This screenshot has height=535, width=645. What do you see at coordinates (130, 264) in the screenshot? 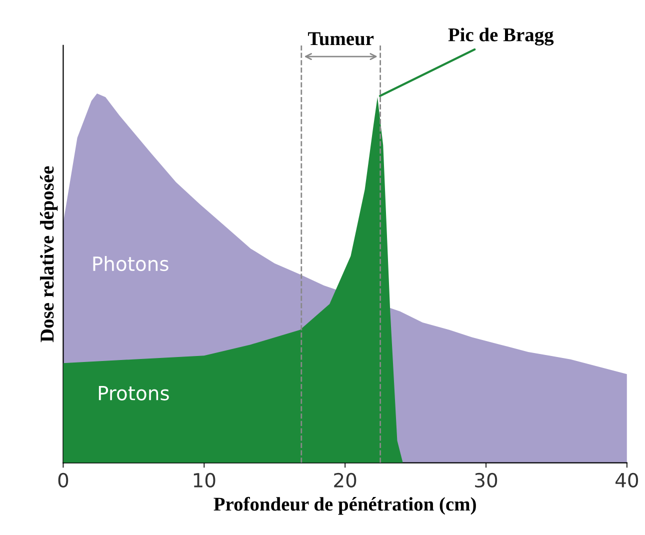
I see `series-label: Photons` at bounding box center [130, 264].